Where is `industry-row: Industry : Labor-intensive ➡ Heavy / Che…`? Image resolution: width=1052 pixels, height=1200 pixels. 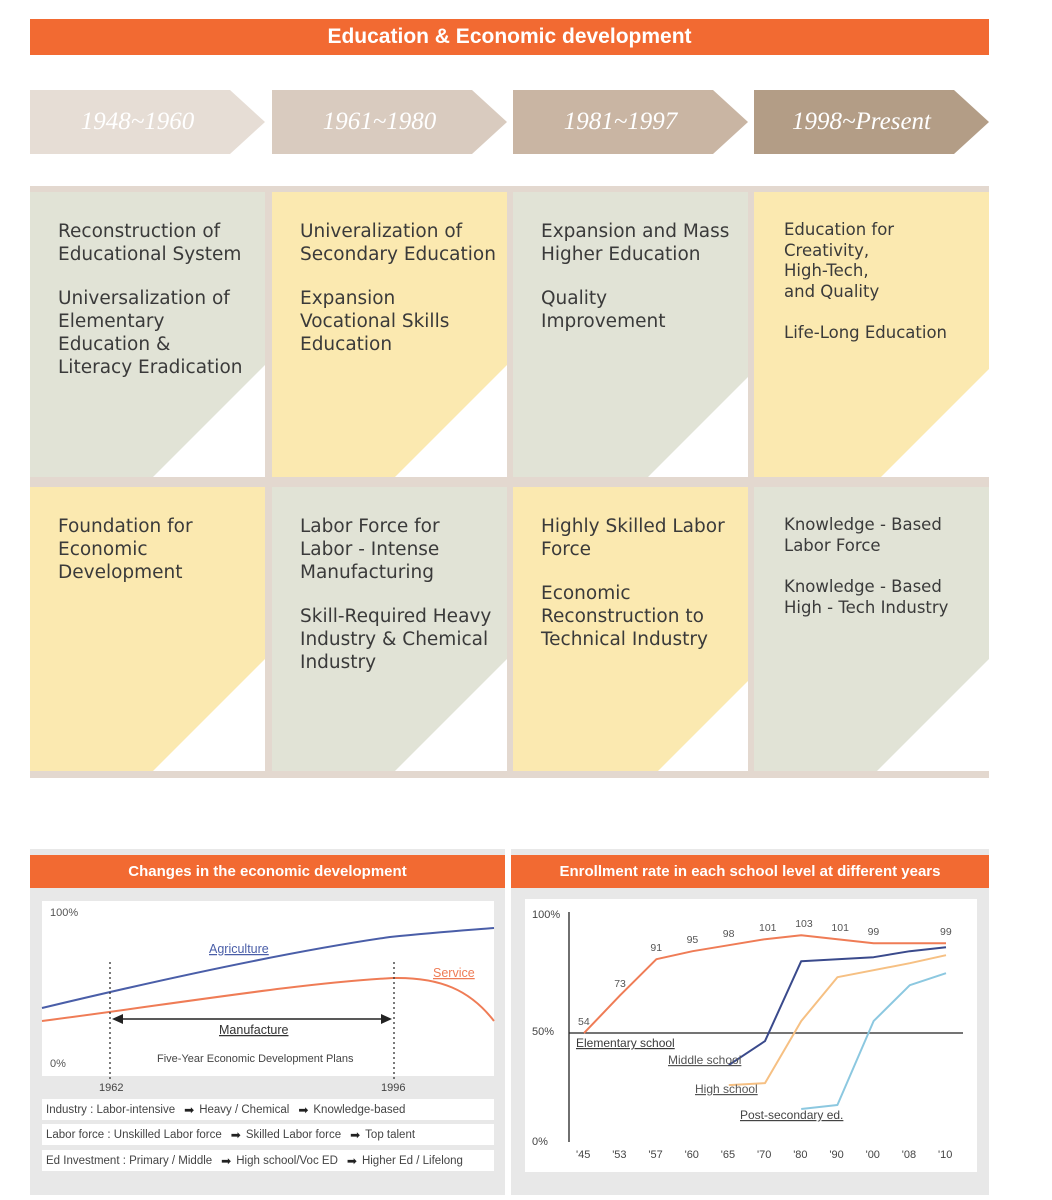 industry-row: Industry : Labor-intensive ➡ Heavy / Che… is located at coordinates (268, 1109).